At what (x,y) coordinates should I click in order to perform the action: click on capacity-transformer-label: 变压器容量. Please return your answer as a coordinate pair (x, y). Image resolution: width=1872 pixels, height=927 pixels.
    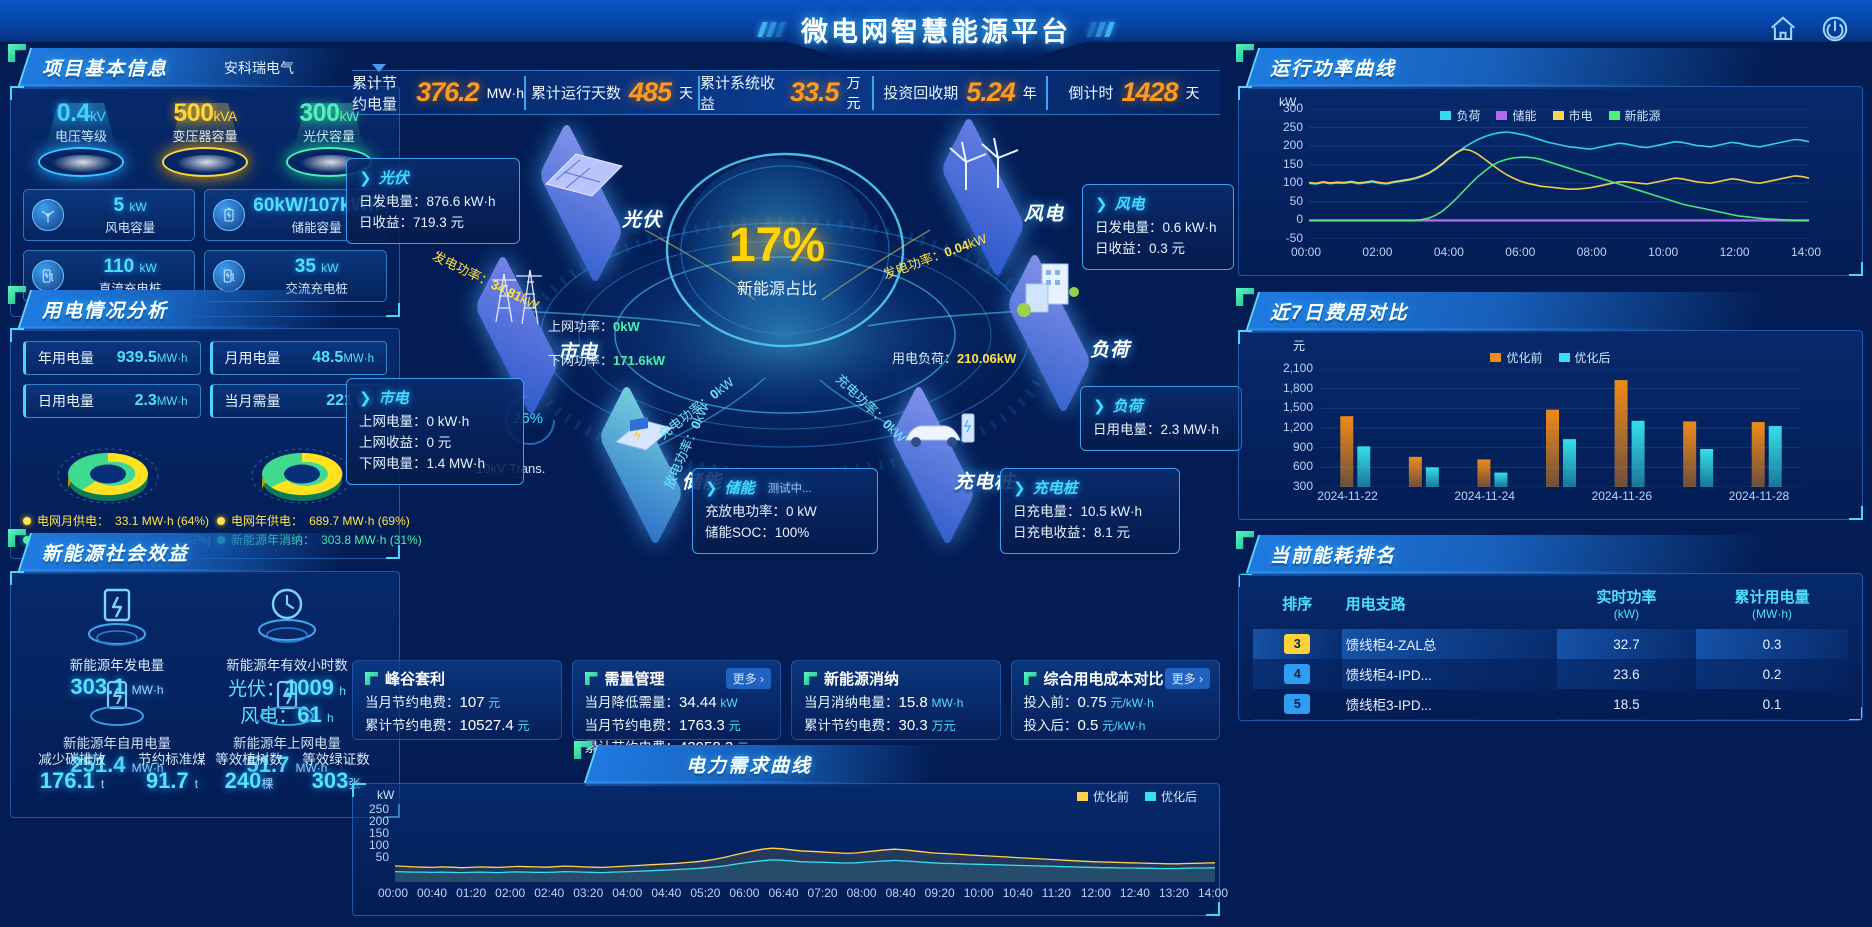
    Looking at the image, I should click on (205, 136).